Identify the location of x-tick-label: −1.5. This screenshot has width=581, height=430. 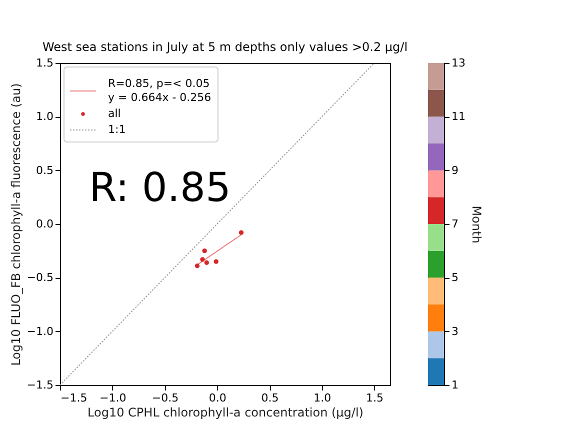
(74, 398).